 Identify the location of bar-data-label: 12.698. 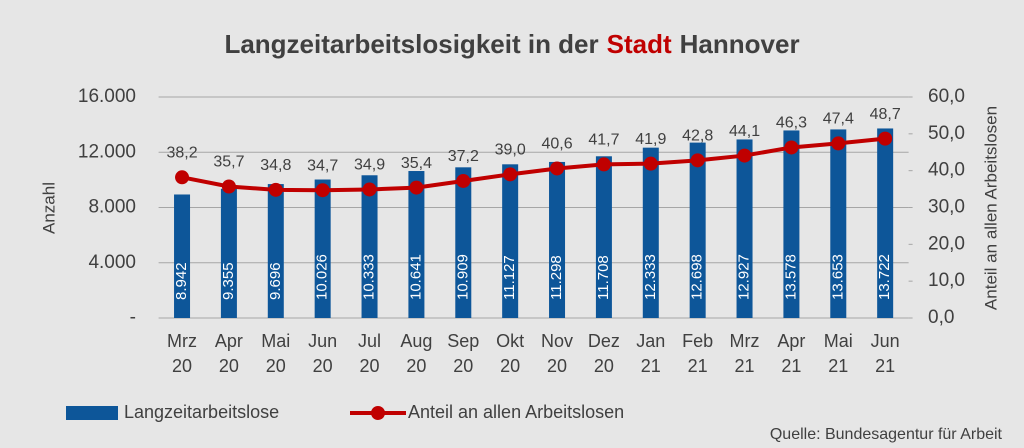
(697, 277).